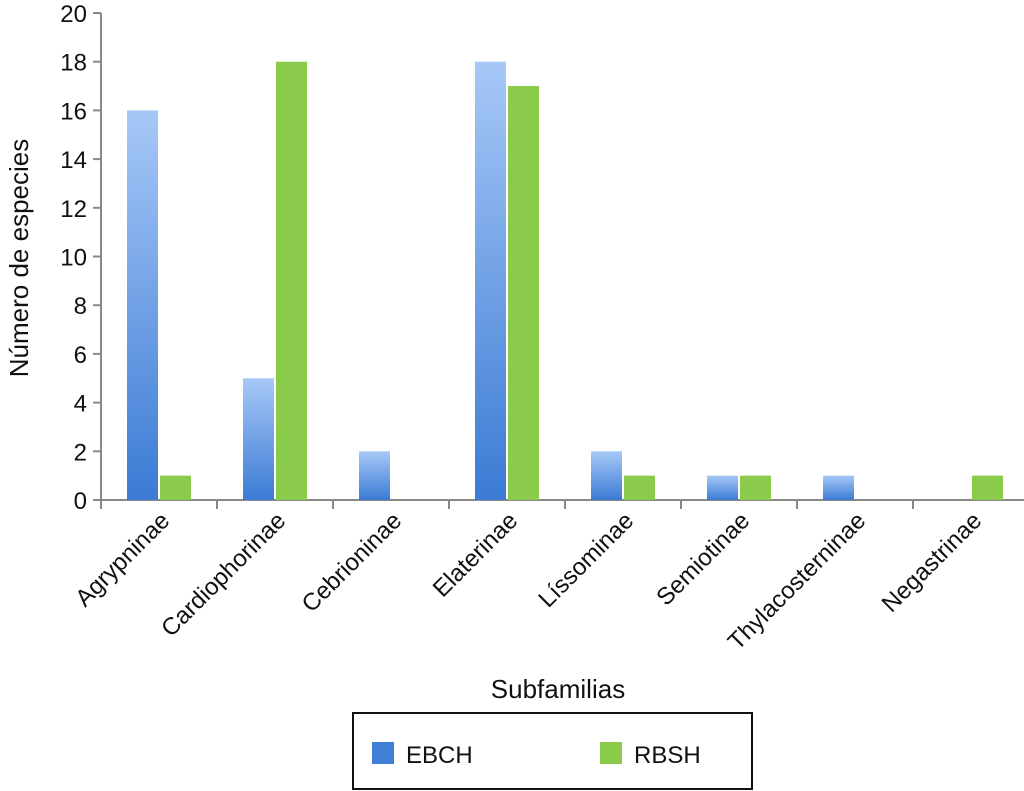 The width and height of the screenshot is (1024, 791). Describe the element at coordinates (722, 487) in the screenshot. I see `bar-ebch-semiotinae` at that location.